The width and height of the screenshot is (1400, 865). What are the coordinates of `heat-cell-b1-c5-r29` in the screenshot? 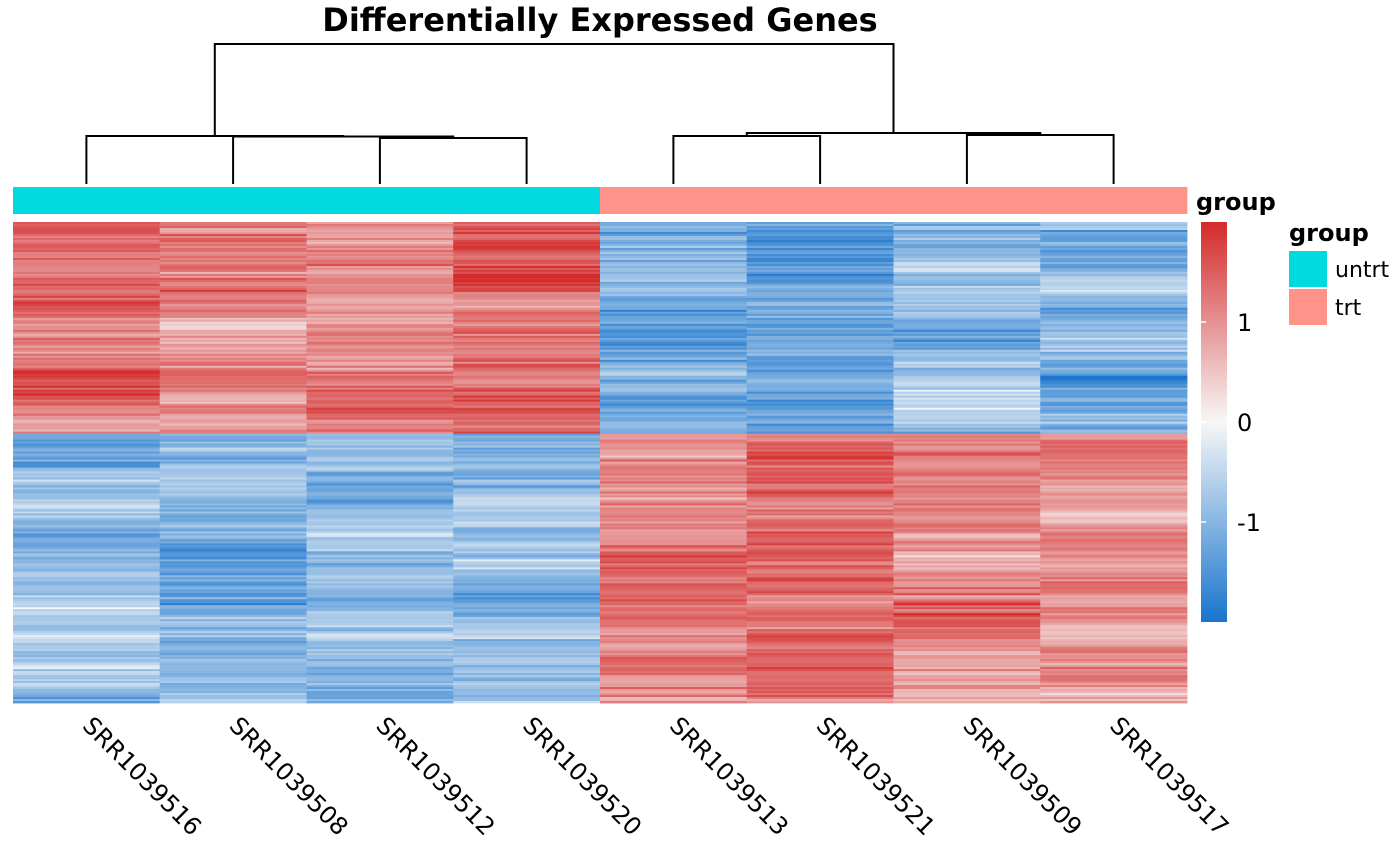 It's located at (820, 492).